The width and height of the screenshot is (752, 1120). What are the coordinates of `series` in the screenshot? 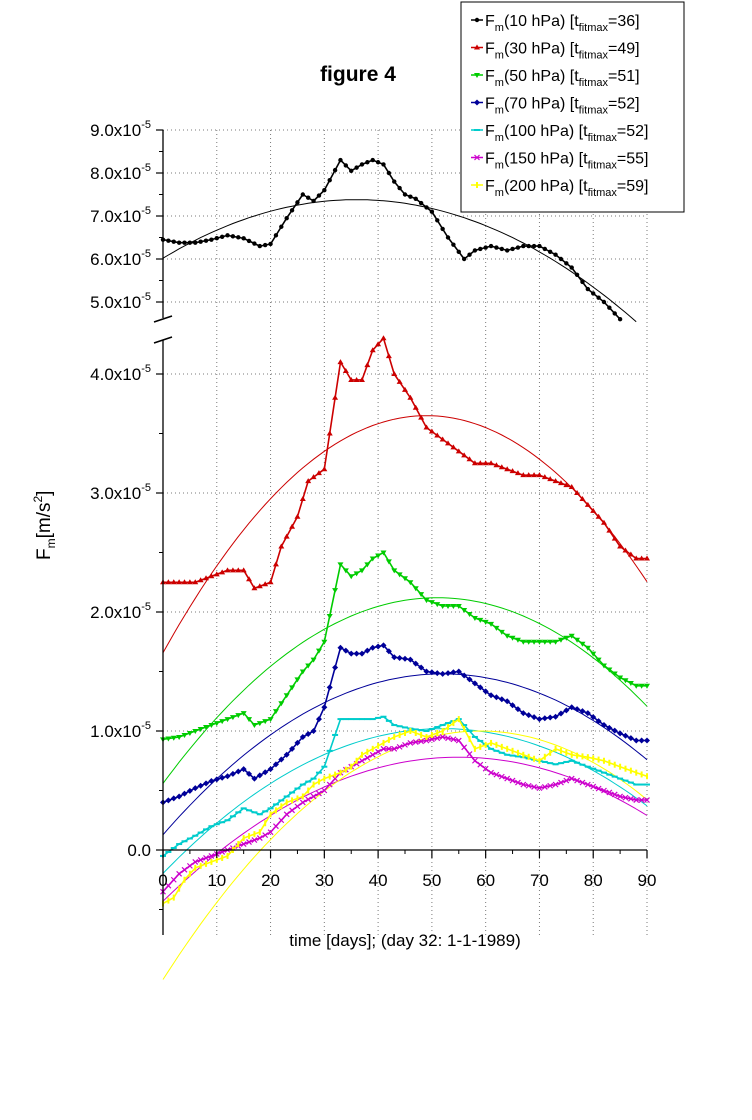 It's located at (405, 463).